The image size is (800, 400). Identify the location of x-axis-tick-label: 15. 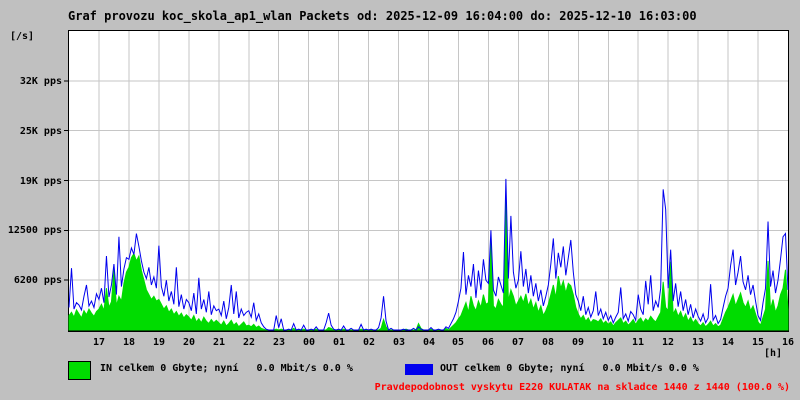
(758, 342).